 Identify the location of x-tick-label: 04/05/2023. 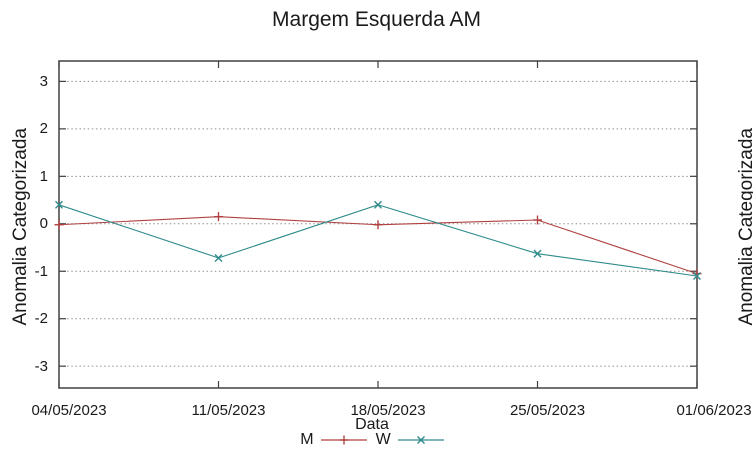
(69, 410).